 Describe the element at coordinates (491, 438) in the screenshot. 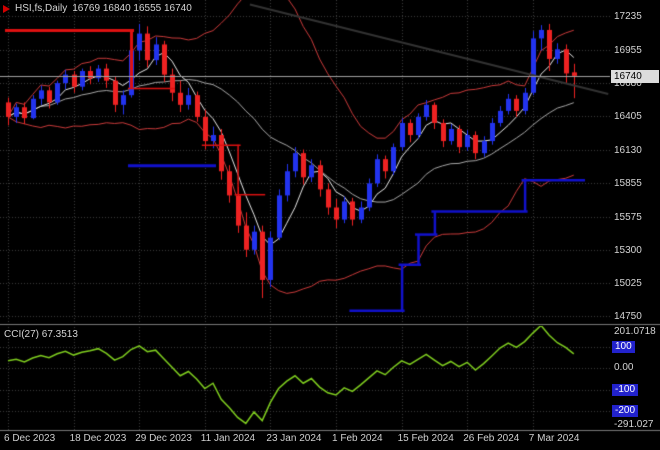

I see `date-label: 26 Feb 2024` at that location.